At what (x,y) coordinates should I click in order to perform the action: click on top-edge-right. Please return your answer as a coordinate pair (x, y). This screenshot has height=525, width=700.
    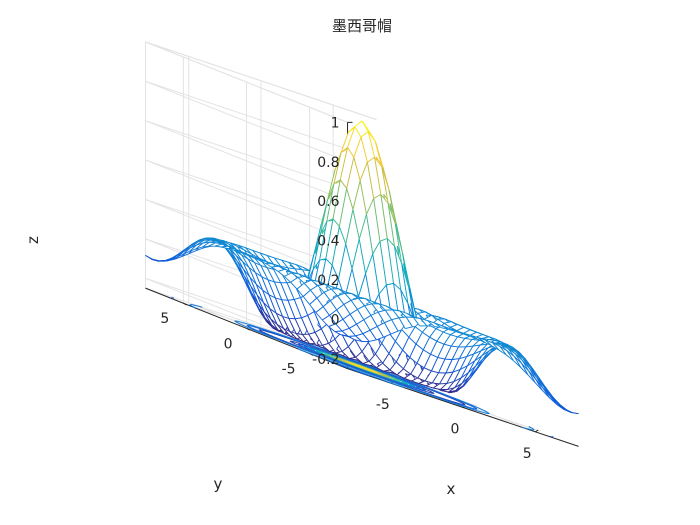
    Looking at the image, I should click on (261, 81).